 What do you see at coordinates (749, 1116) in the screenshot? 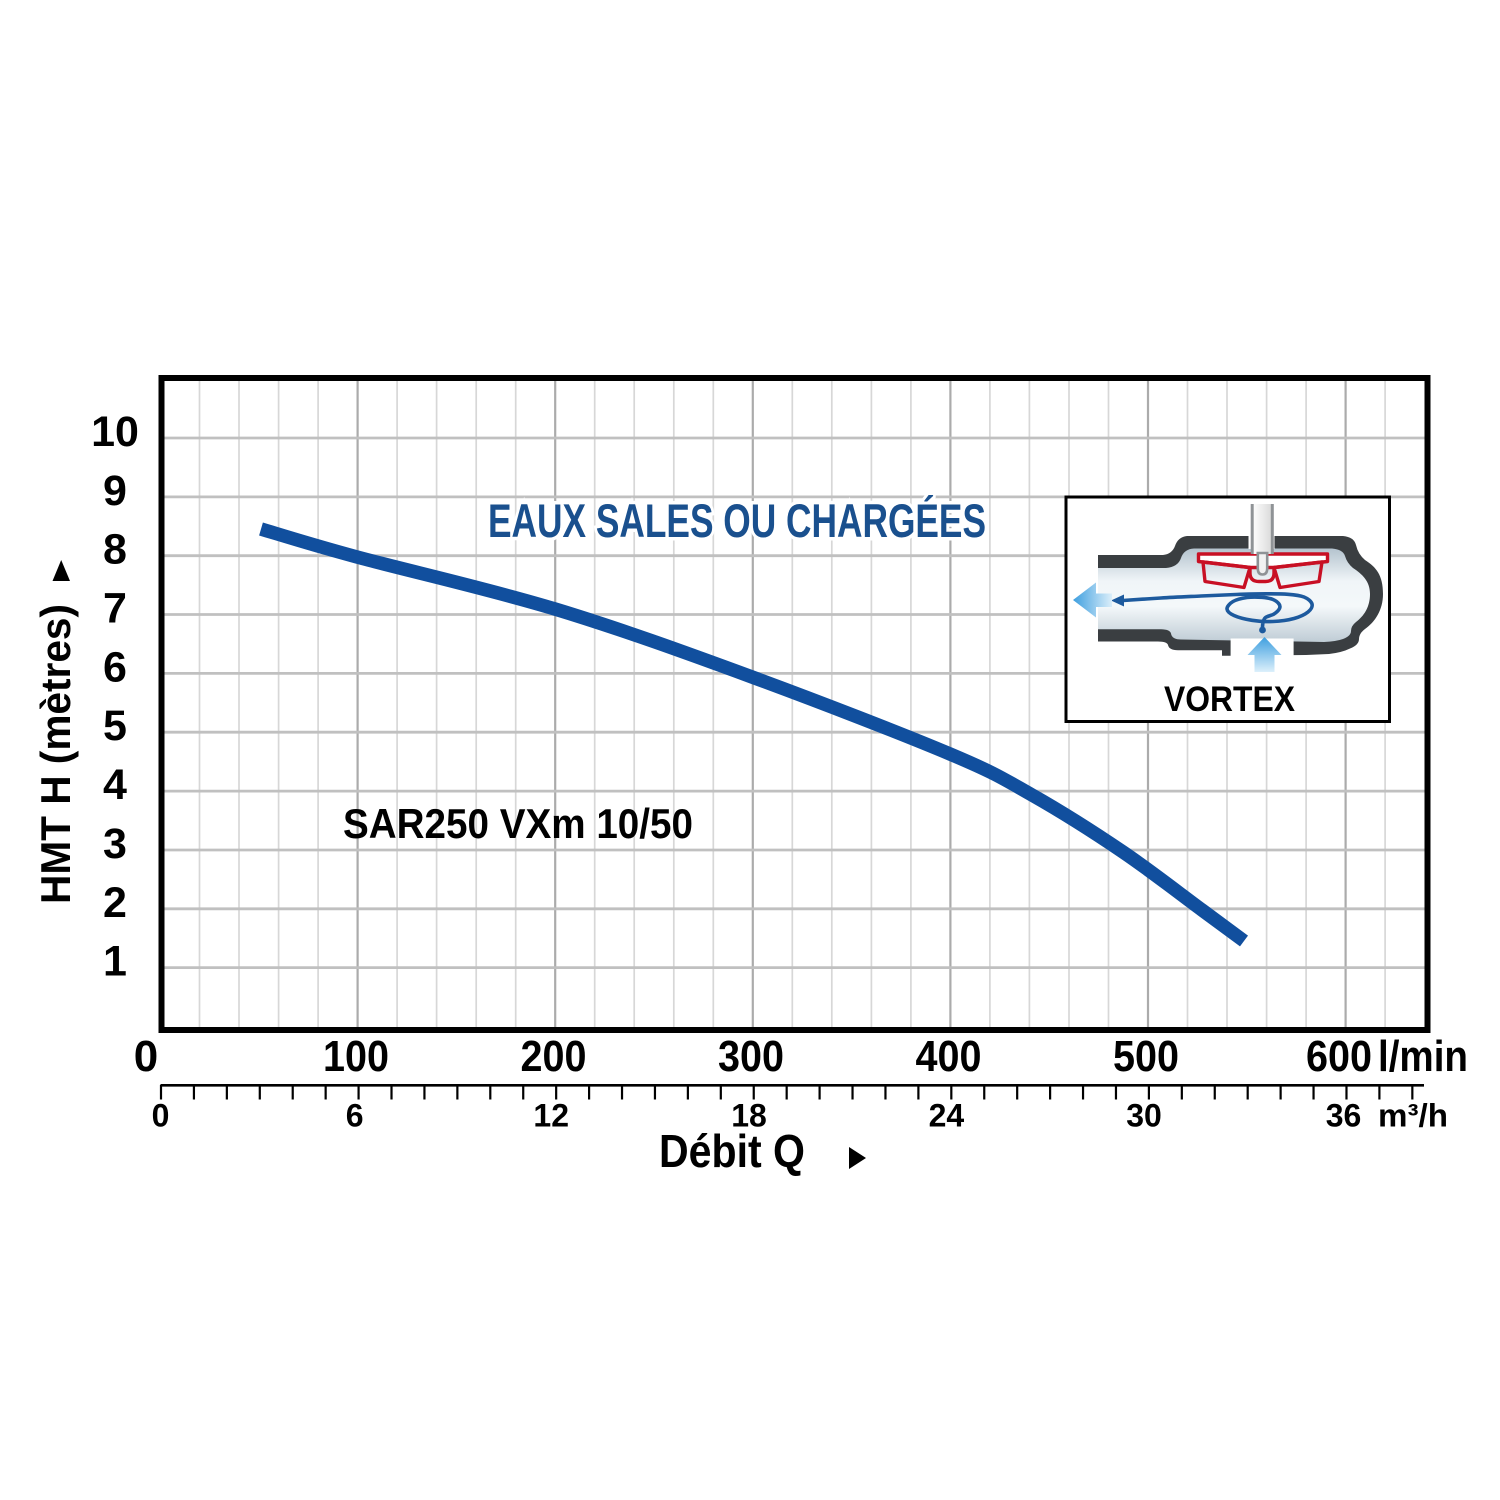
I see `svg-text: 18` at bounding box center [749, 1116].